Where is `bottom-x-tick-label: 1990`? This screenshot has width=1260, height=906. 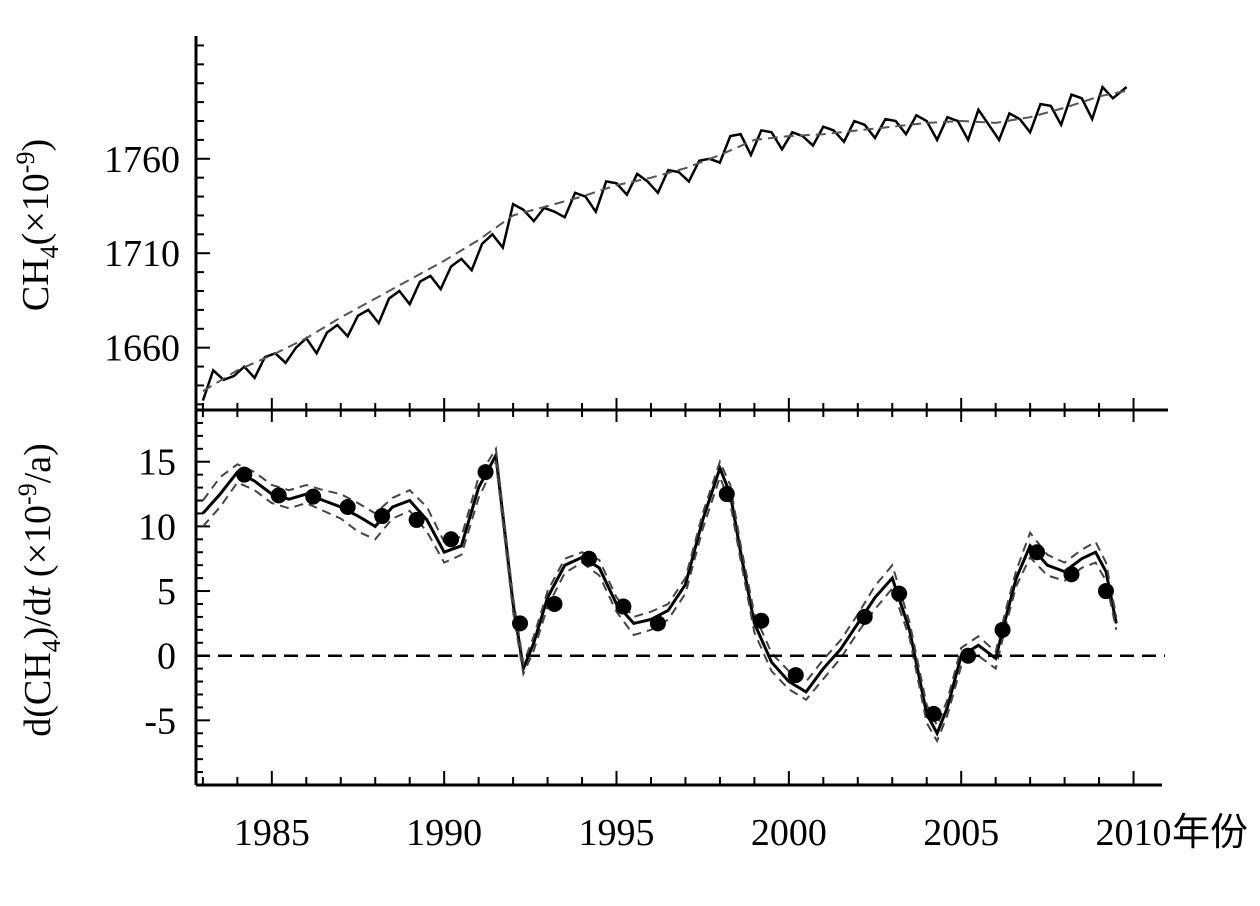 bottom-x-tick-label: 1990 is located at coordinates (444, 833).